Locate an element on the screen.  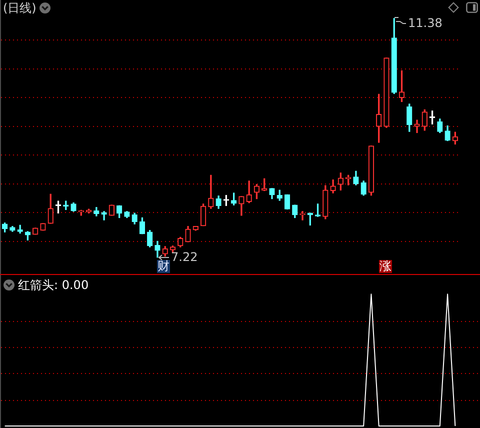
annotation: 涨 is located at coordinates (386, 266).